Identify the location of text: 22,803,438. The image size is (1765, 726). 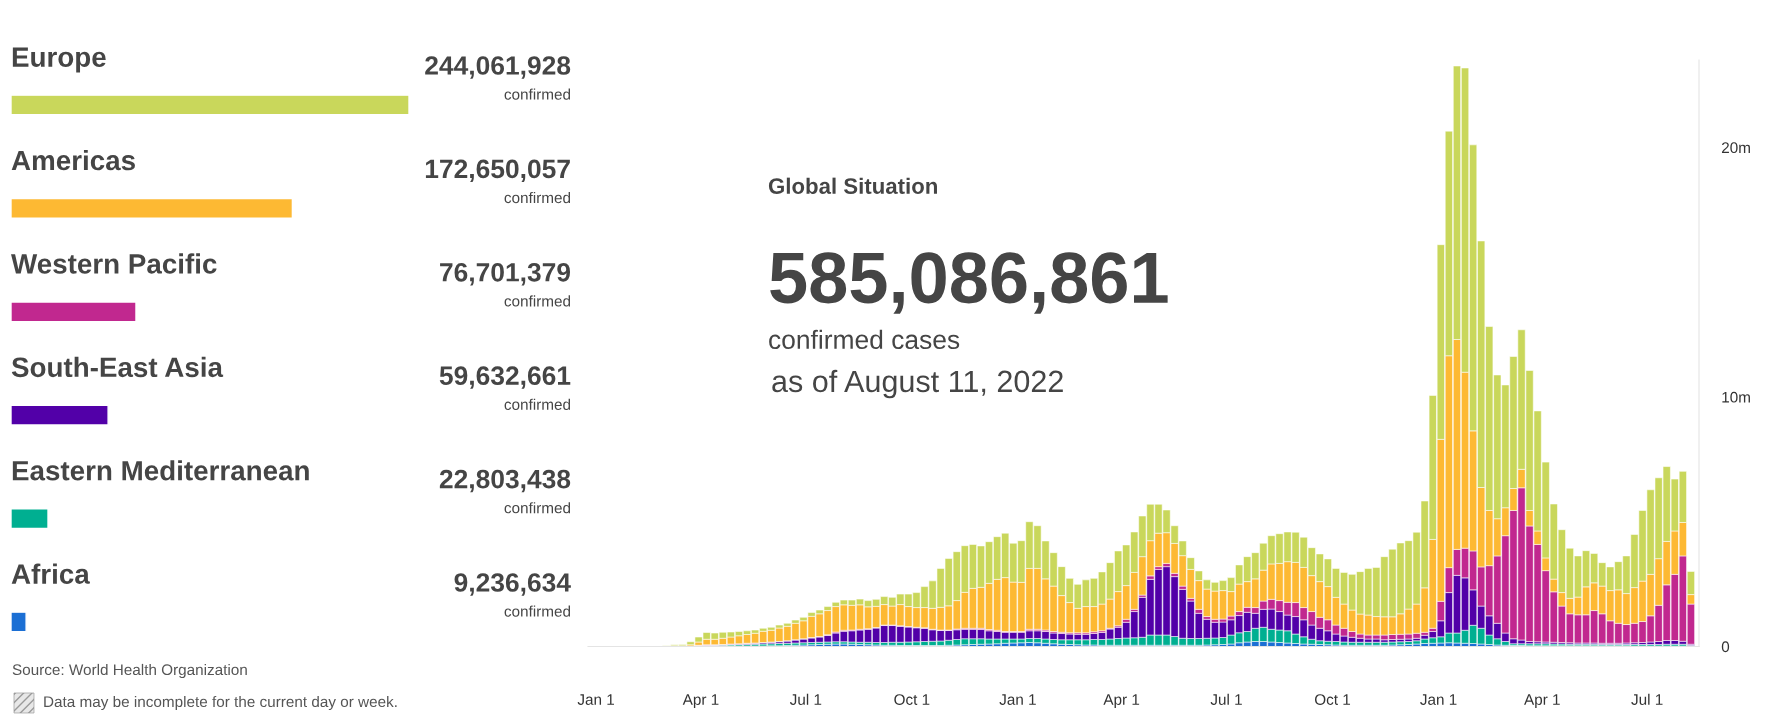
(505, 481).